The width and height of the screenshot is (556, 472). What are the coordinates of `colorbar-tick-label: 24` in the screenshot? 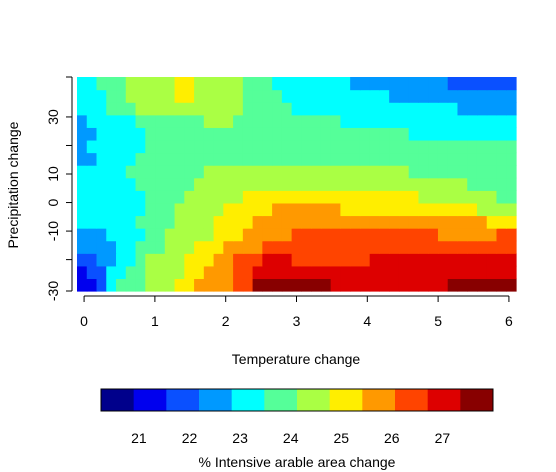 It's located at (291, 438).